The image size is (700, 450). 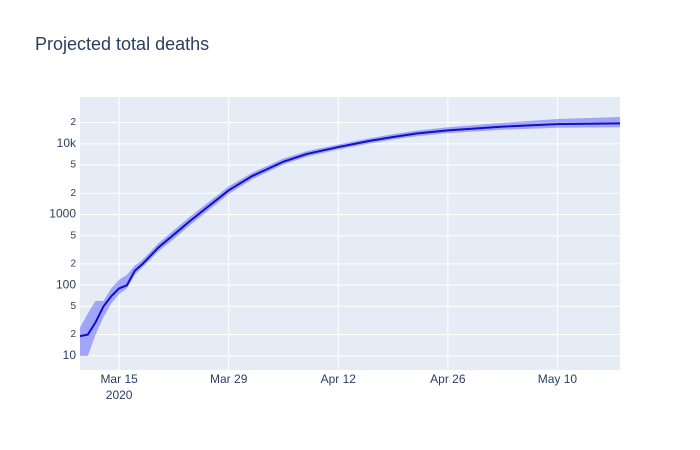 What do you see at coordinates (558, 379) in the screenshot?
I see `x-tick-label: May 10` at bounding box center [558, 379].